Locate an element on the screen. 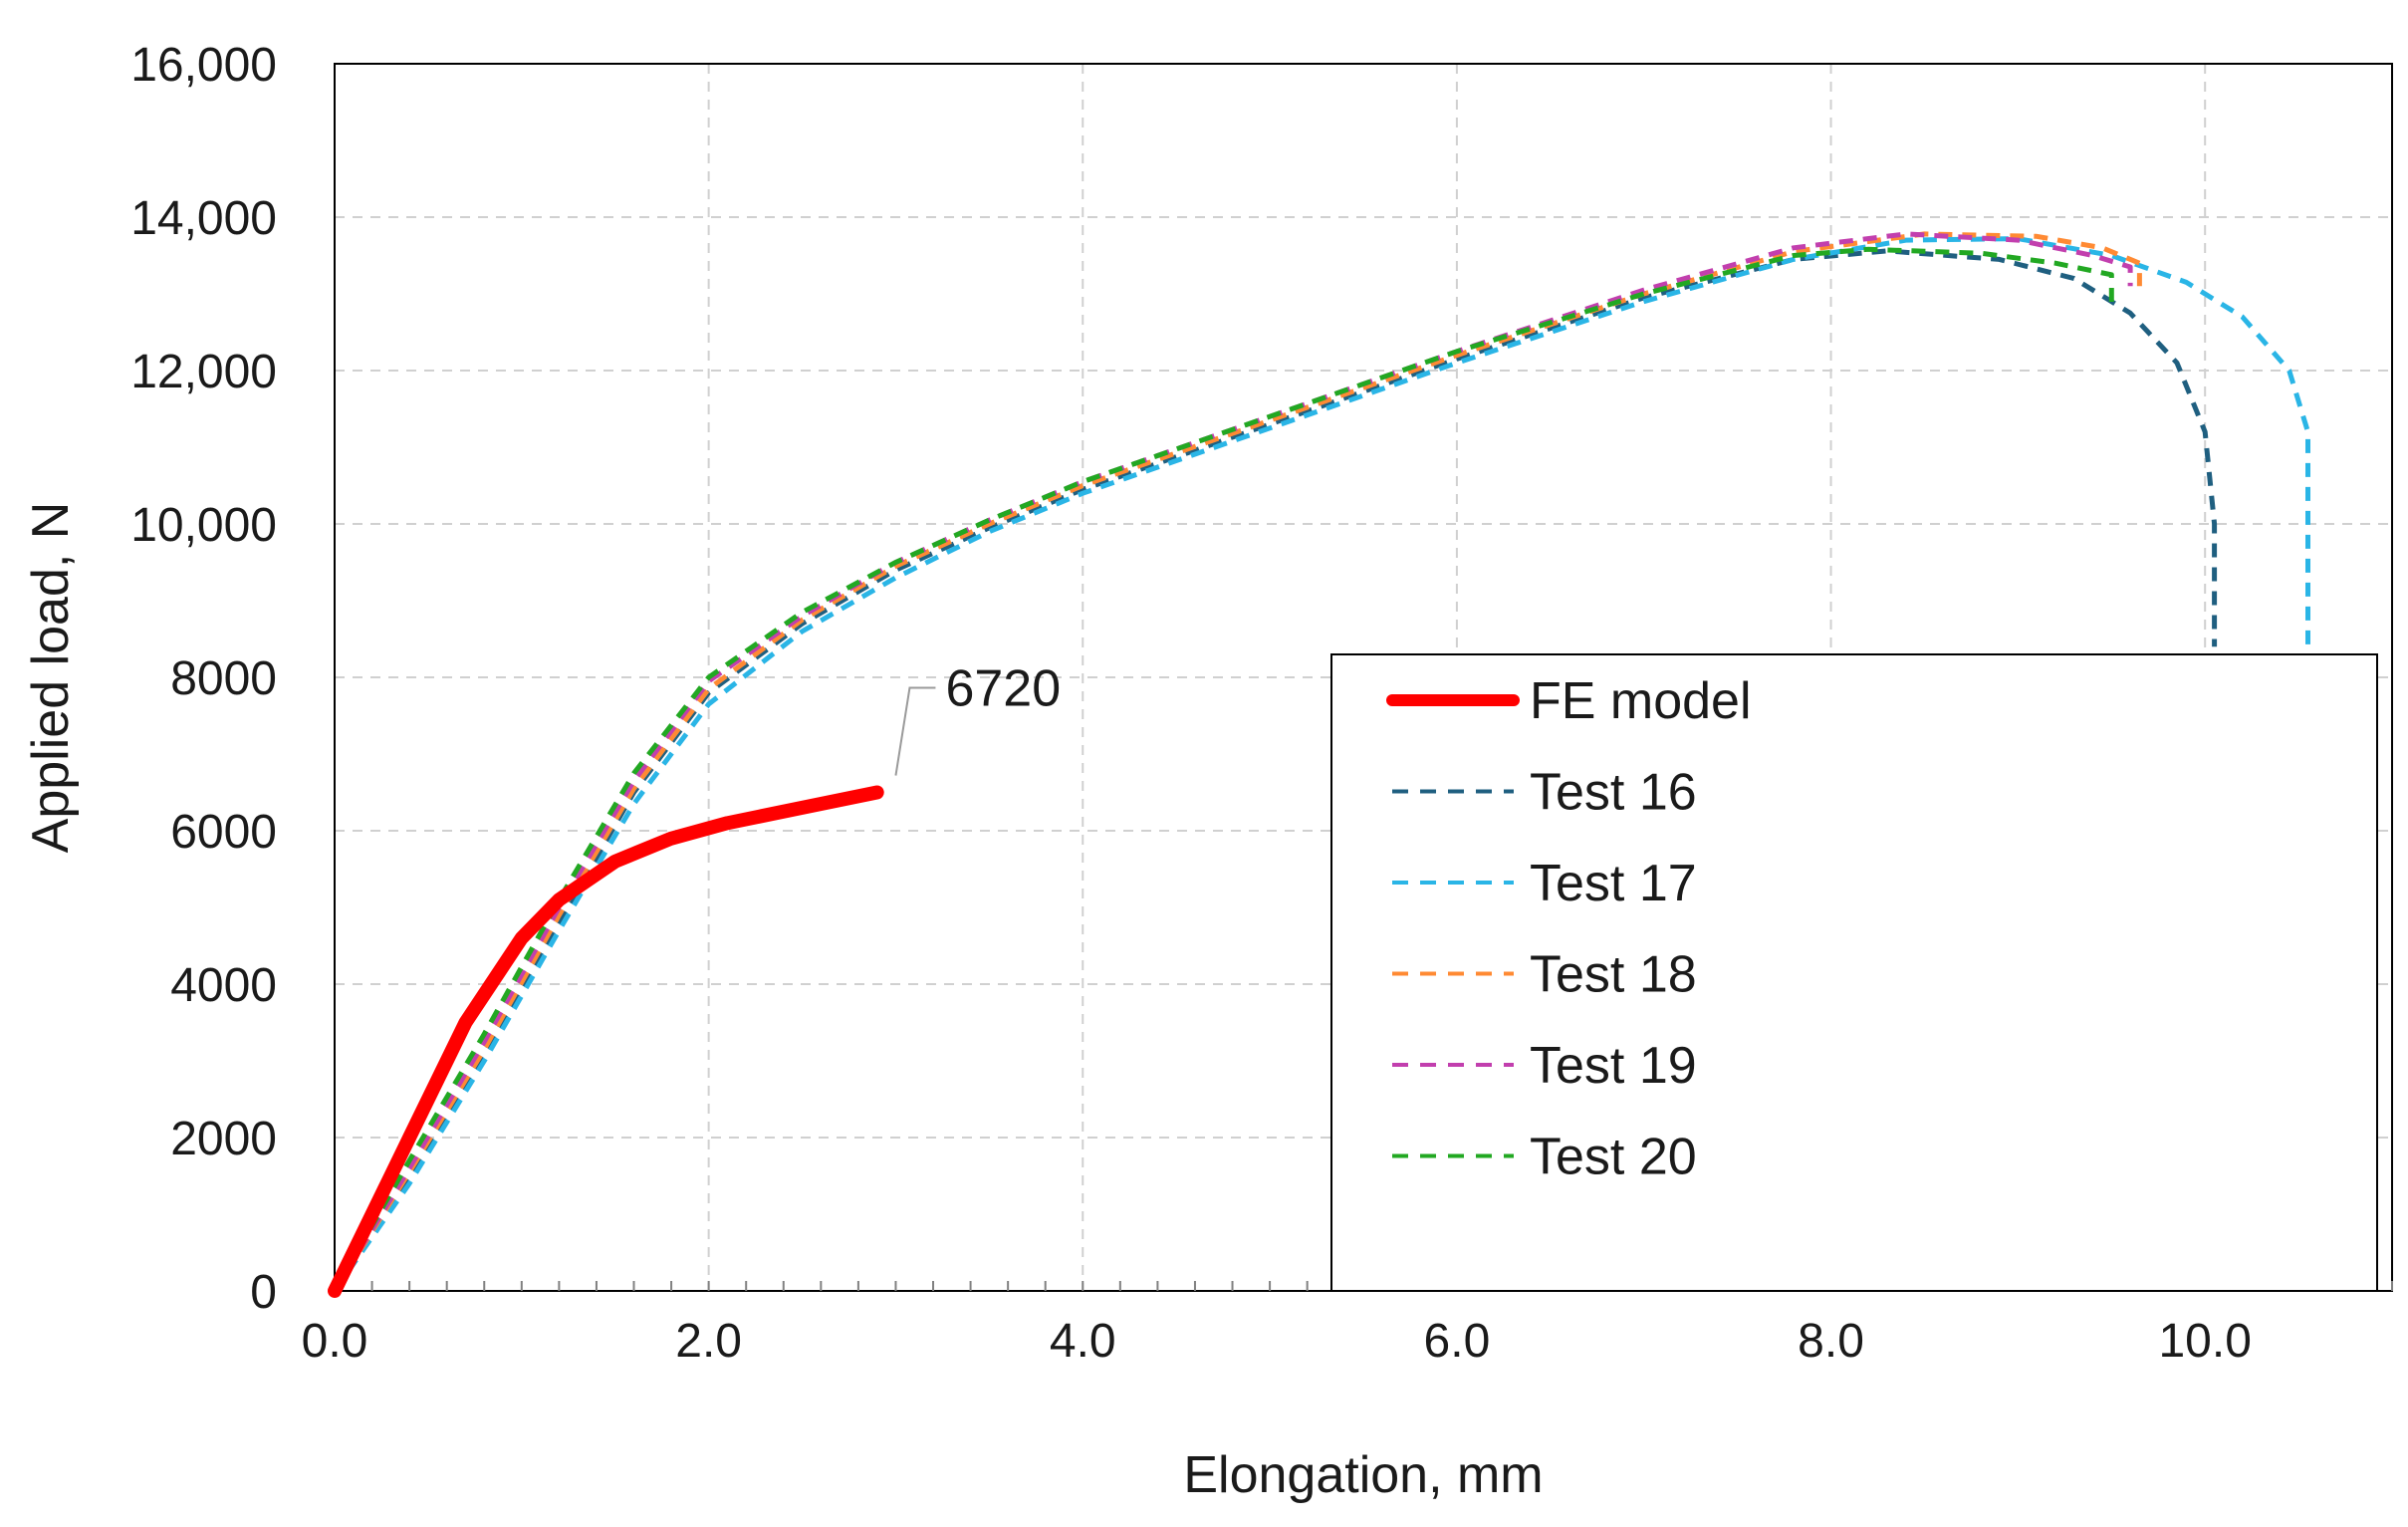 Image resolution: width=2408 pixels, height=1527 pixels. x-tick-label: 0.0 is located at coordinates (335, 1341).